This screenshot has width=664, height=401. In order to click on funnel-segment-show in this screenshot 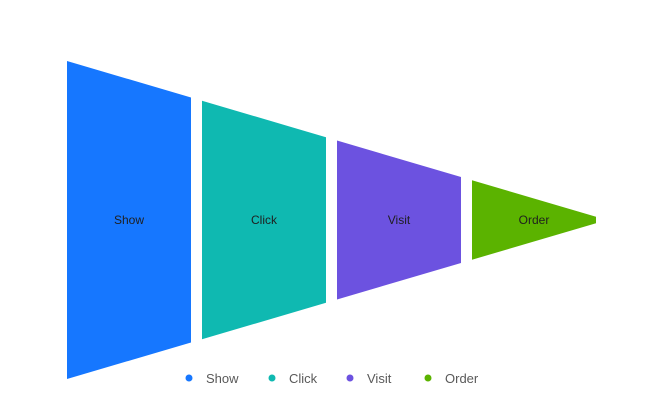, I will do `click(129, 220)`.